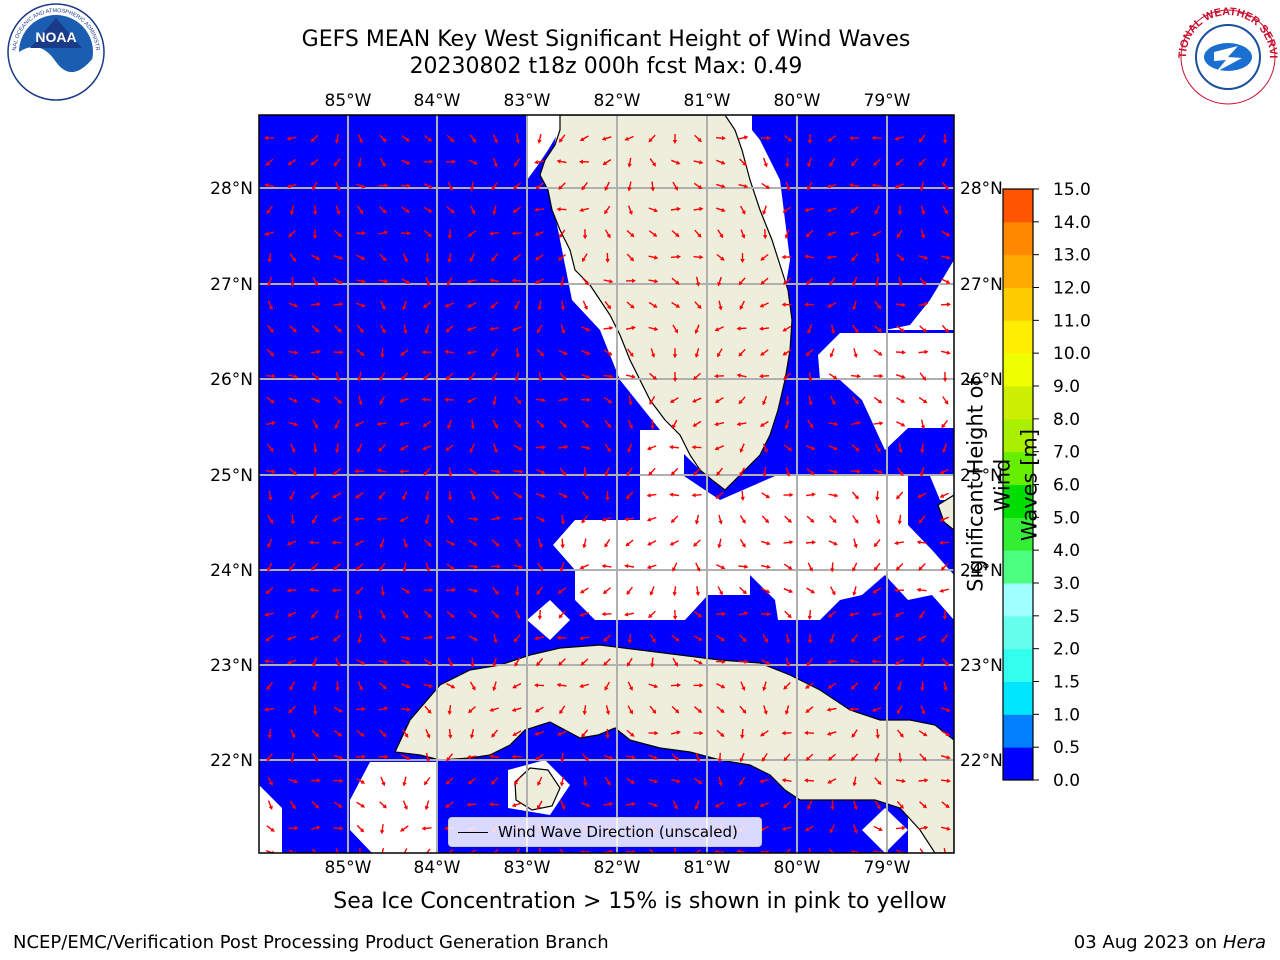 The height and width of the screenshot is (960, 1280). Describe the element at coordinates (231, 761) in the screenshot. I see `lat-label: 22°N` at that location.